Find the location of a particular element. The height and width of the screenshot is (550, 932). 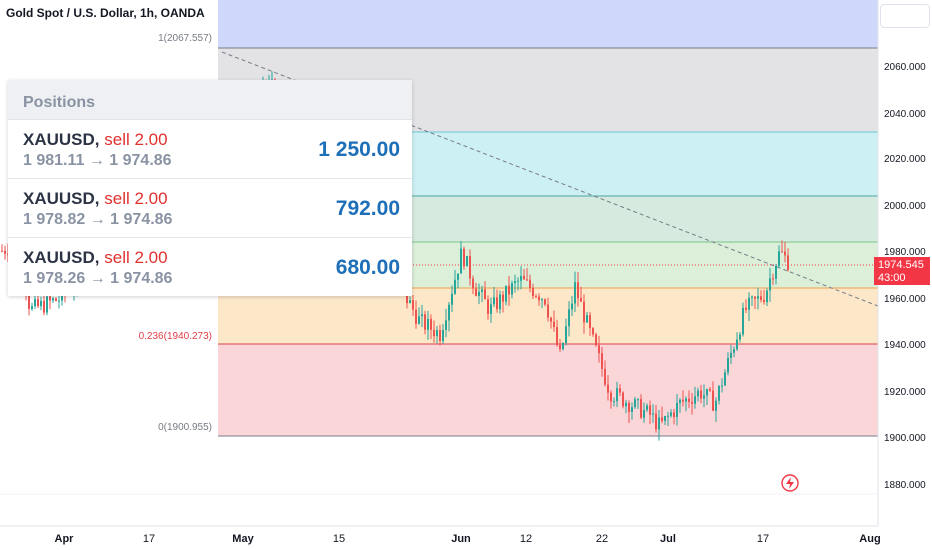

current-price-value: 1974.545 is located at coordinates (901, 265).